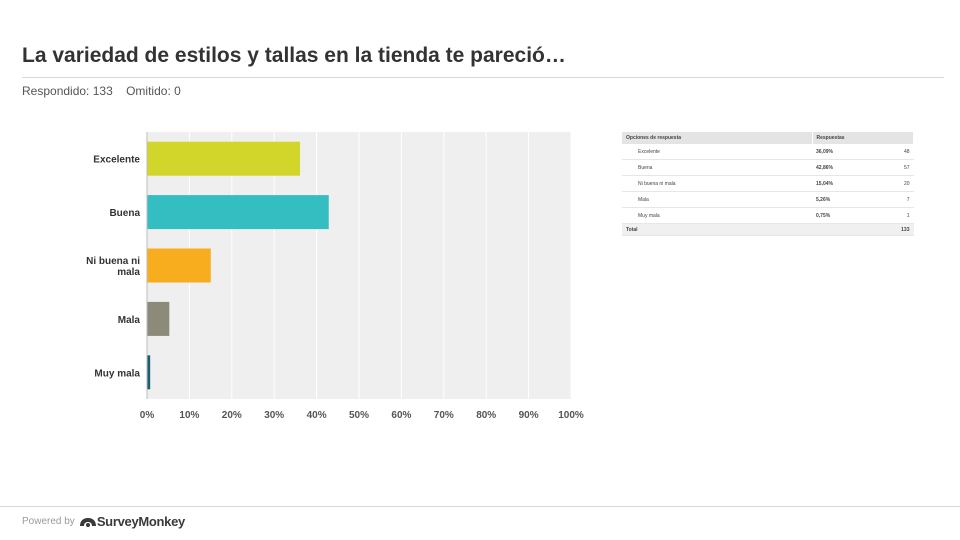 The width and height of the screenshot is (960, 540). Describe the element at coordinates (717, 215) in the screenshot. I see `table-cell-option: Muy mala` at that location.